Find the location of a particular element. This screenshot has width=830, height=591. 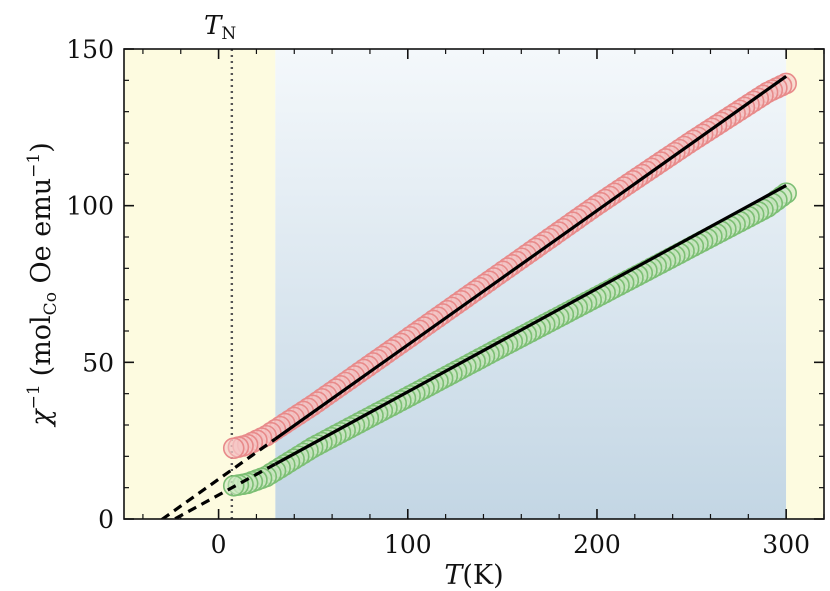

y-axis-units: Oe emu is located at coordinates (41, 235).